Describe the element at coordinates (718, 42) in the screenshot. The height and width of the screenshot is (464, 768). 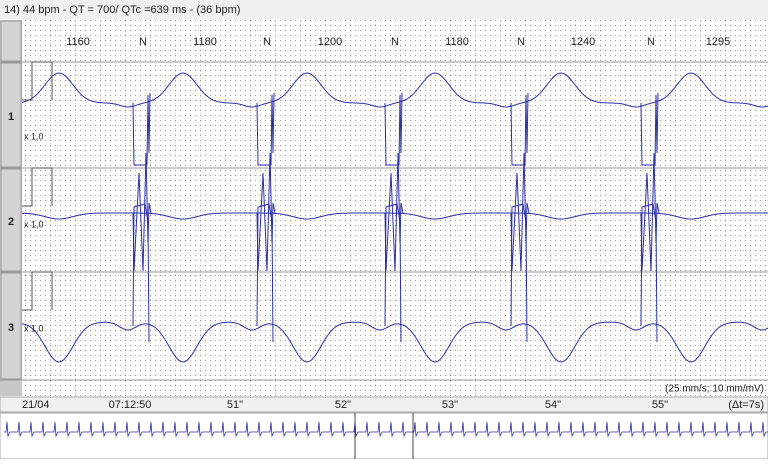
I see `rr-interval: 1295` at that location.